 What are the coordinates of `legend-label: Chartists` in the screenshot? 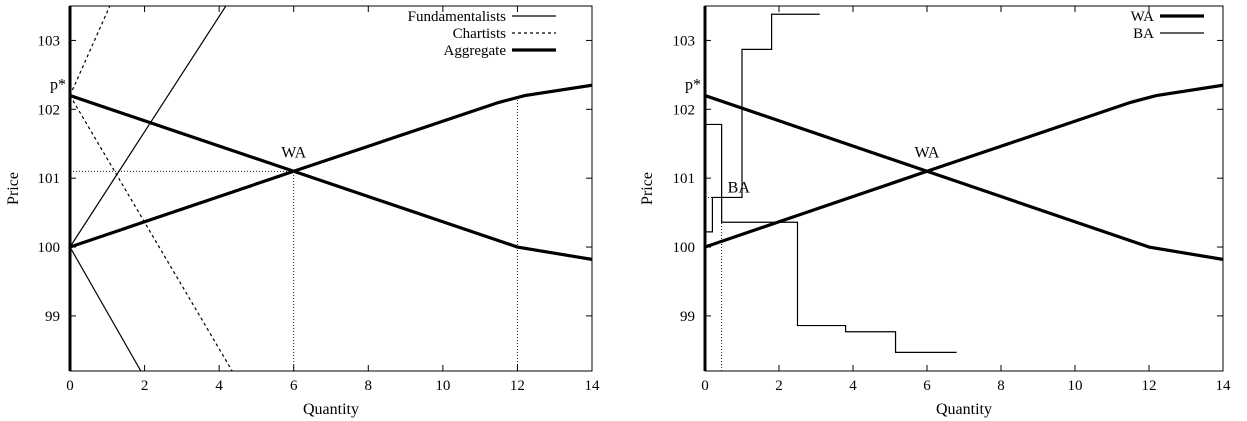 It's located at (479, 34).